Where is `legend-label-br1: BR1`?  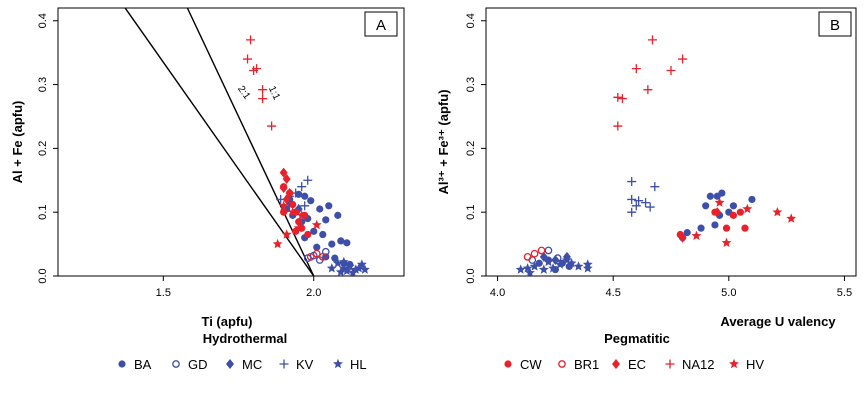 legend-label-br1: BR1 is located at coordinates (586, 364).